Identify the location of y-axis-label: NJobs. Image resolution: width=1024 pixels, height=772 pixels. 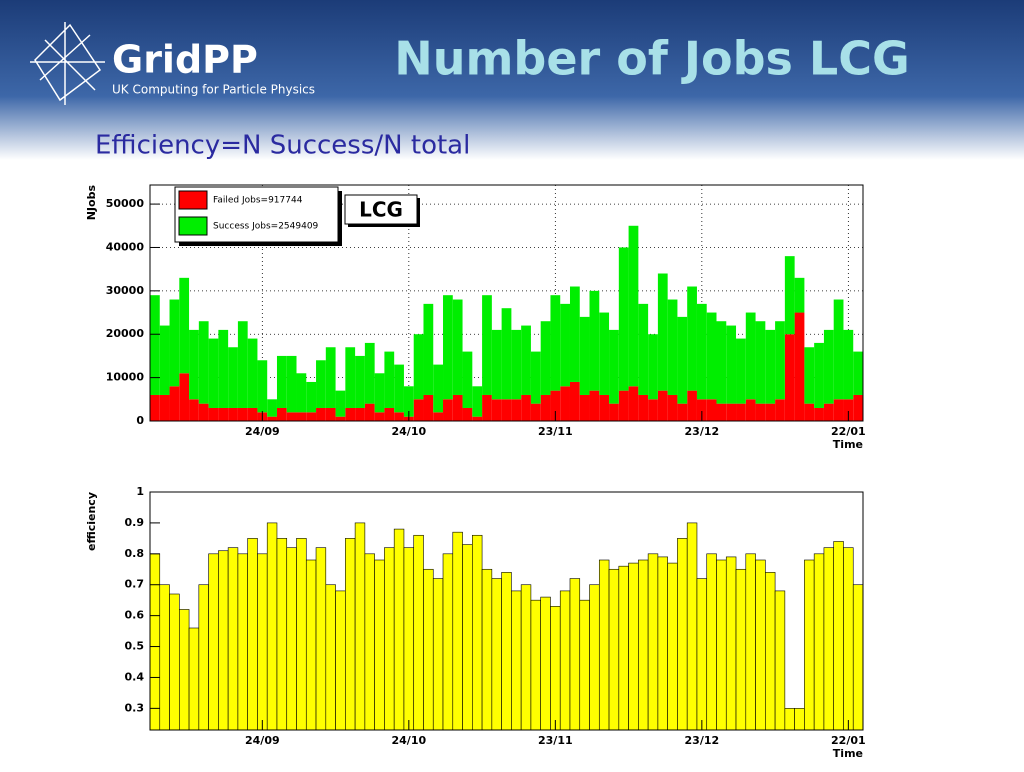
(91, 203).